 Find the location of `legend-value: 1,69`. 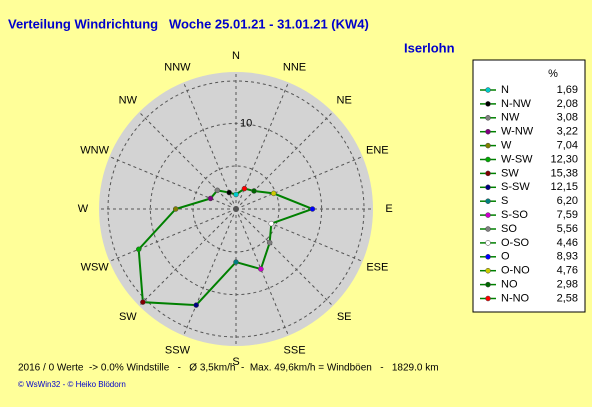

legend-value: 1,69 is located at coordinates (567, 90).